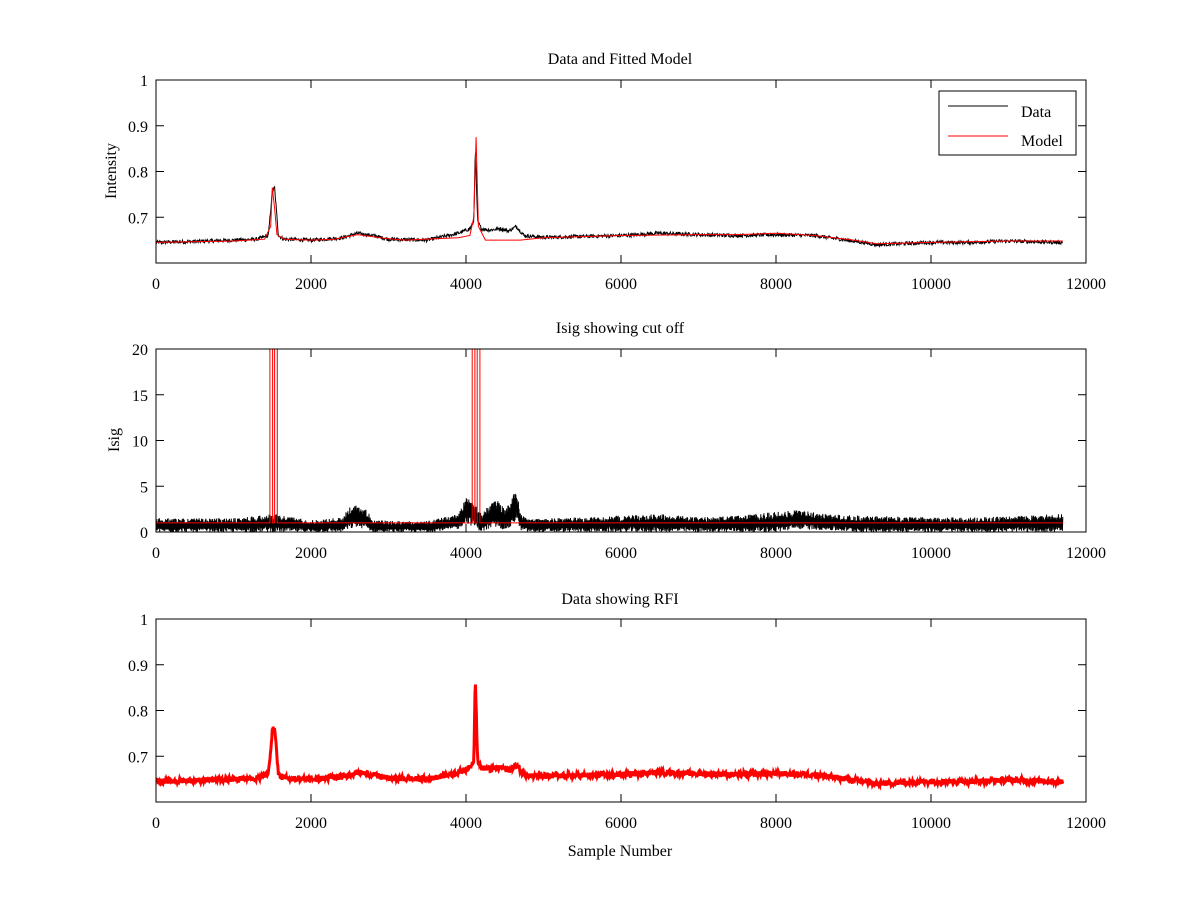 The height and width of the screenshot is (900, 1200). I want to click on panel-title: Isig showing cut off, so click(620, 328).